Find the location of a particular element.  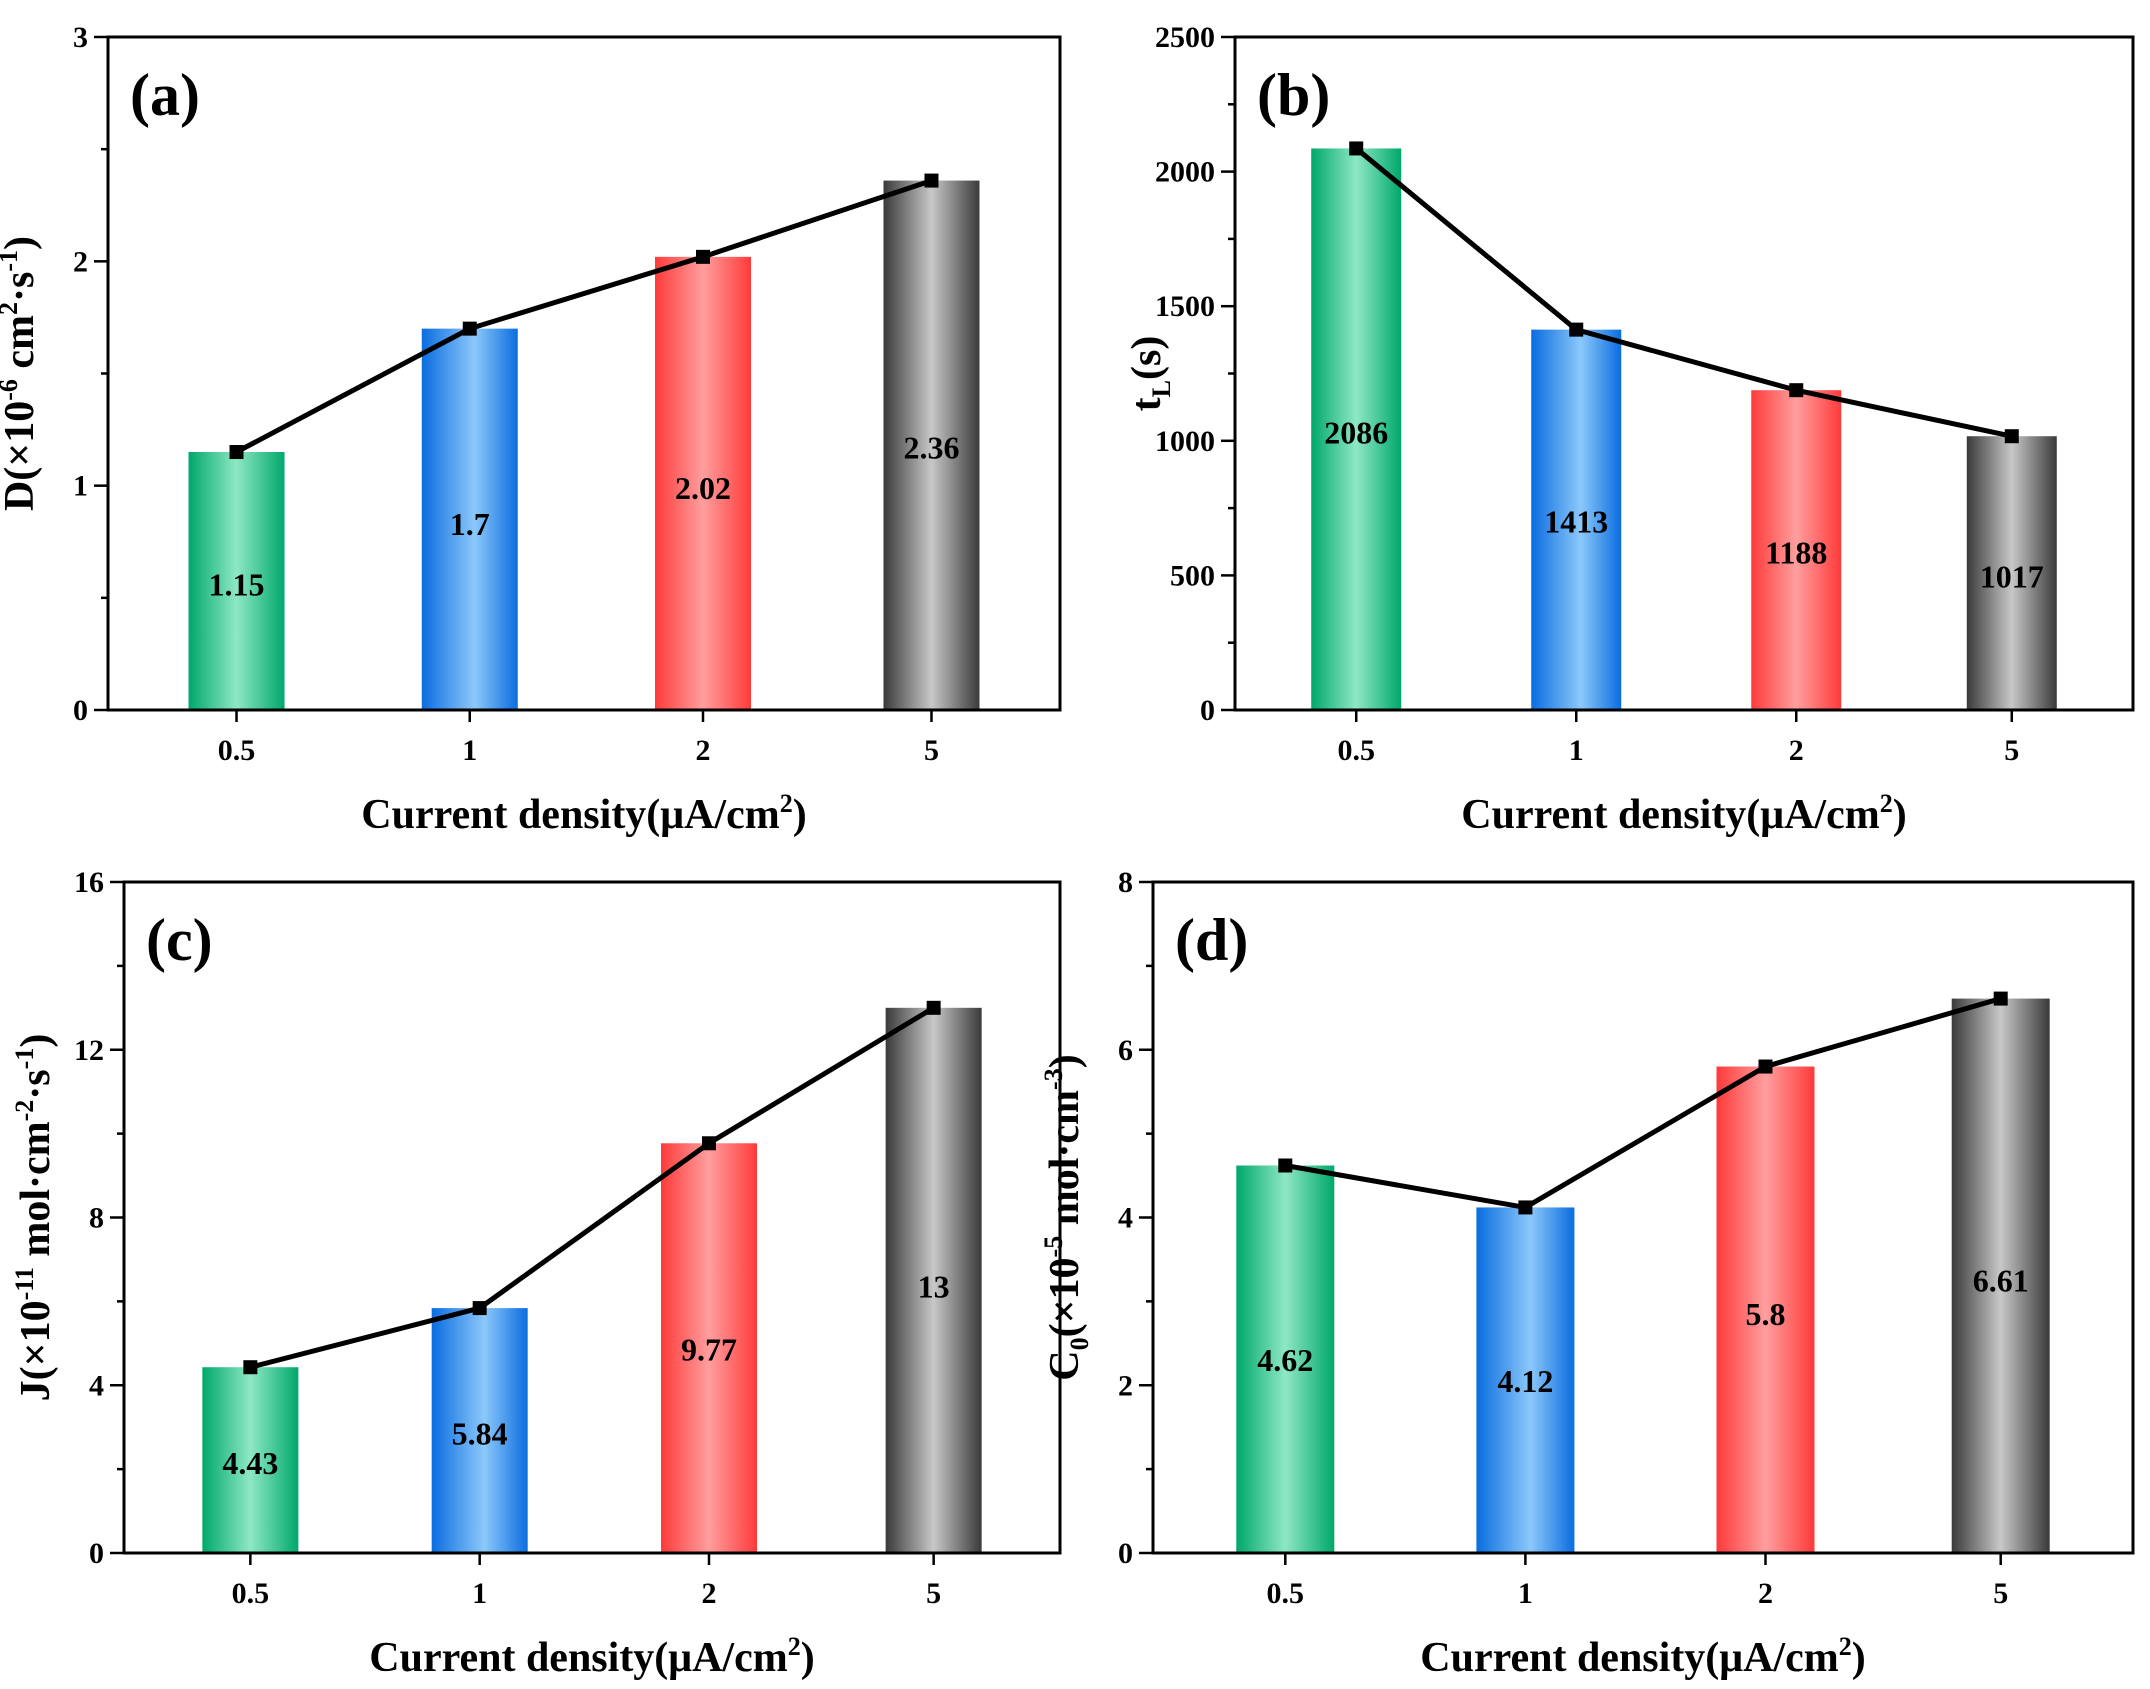

bar-value-label: 1017 is located at coordinates (2012, 577).